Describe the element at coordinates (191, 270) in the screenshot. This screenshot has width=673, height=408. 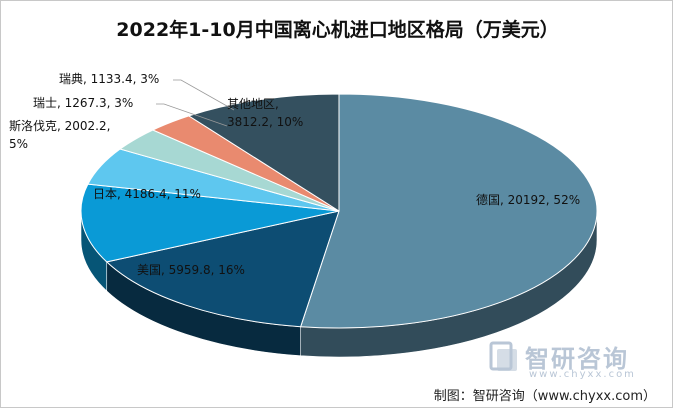
I see `slice-2-data-label: 美国, 5959.8, 16%` at that location.